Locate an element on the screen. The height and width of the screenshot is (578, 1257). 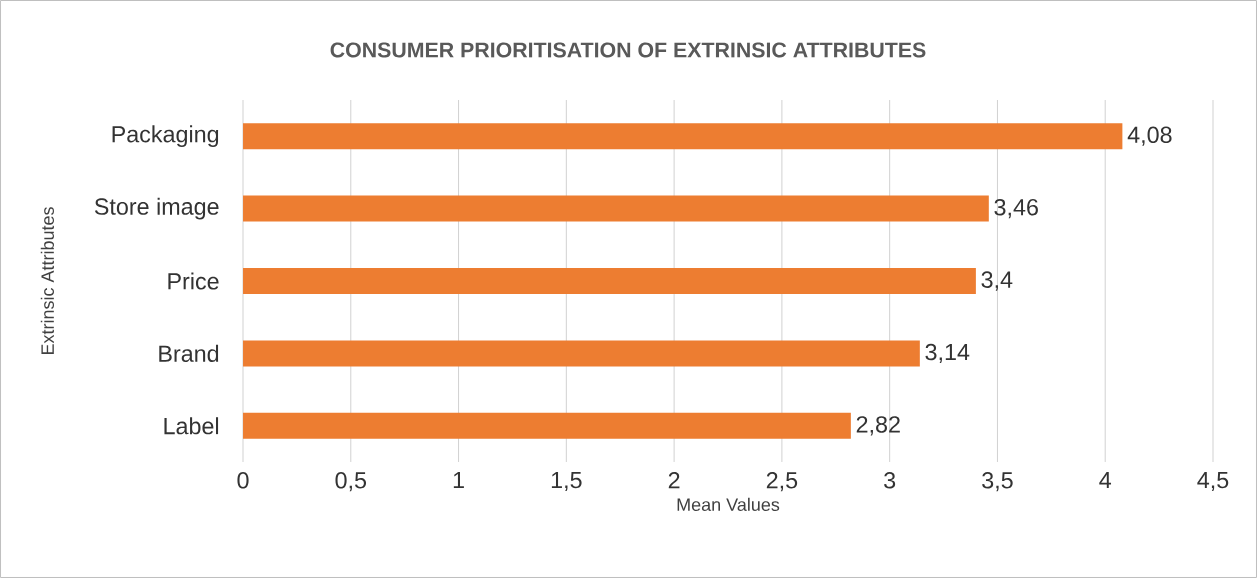
x-tick-label: 4 is located at coordinates (1105, 480).